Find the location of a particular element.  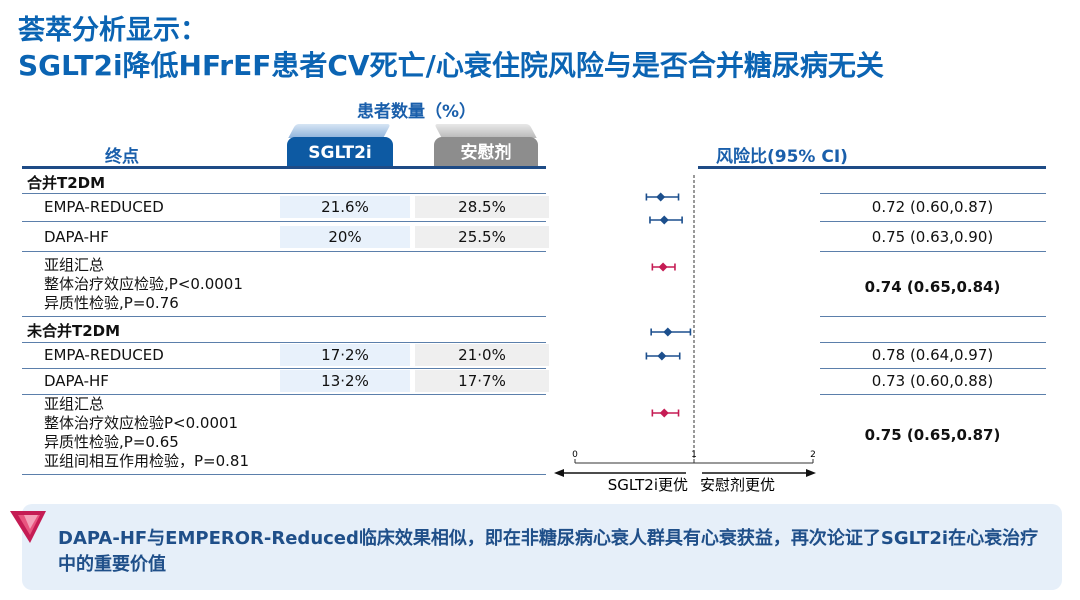

placebo-tab-fold is located at coordinates (485, 131).